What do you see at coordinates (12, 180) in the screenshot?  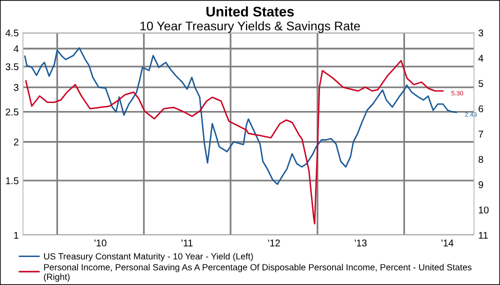 I see `y-tick-label: 1.5` at bounding box center [12, 180].